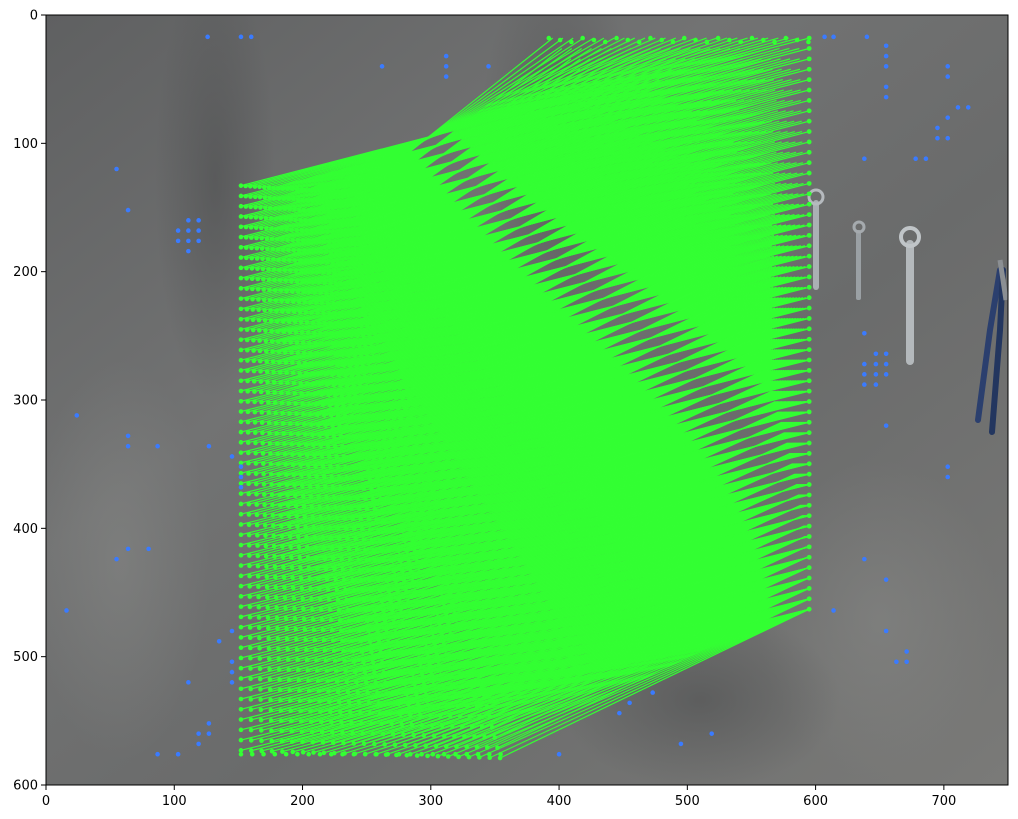 This screenshot has width=1018, height=819. I want to click on y-tick-label: 400, so click(25, 529).